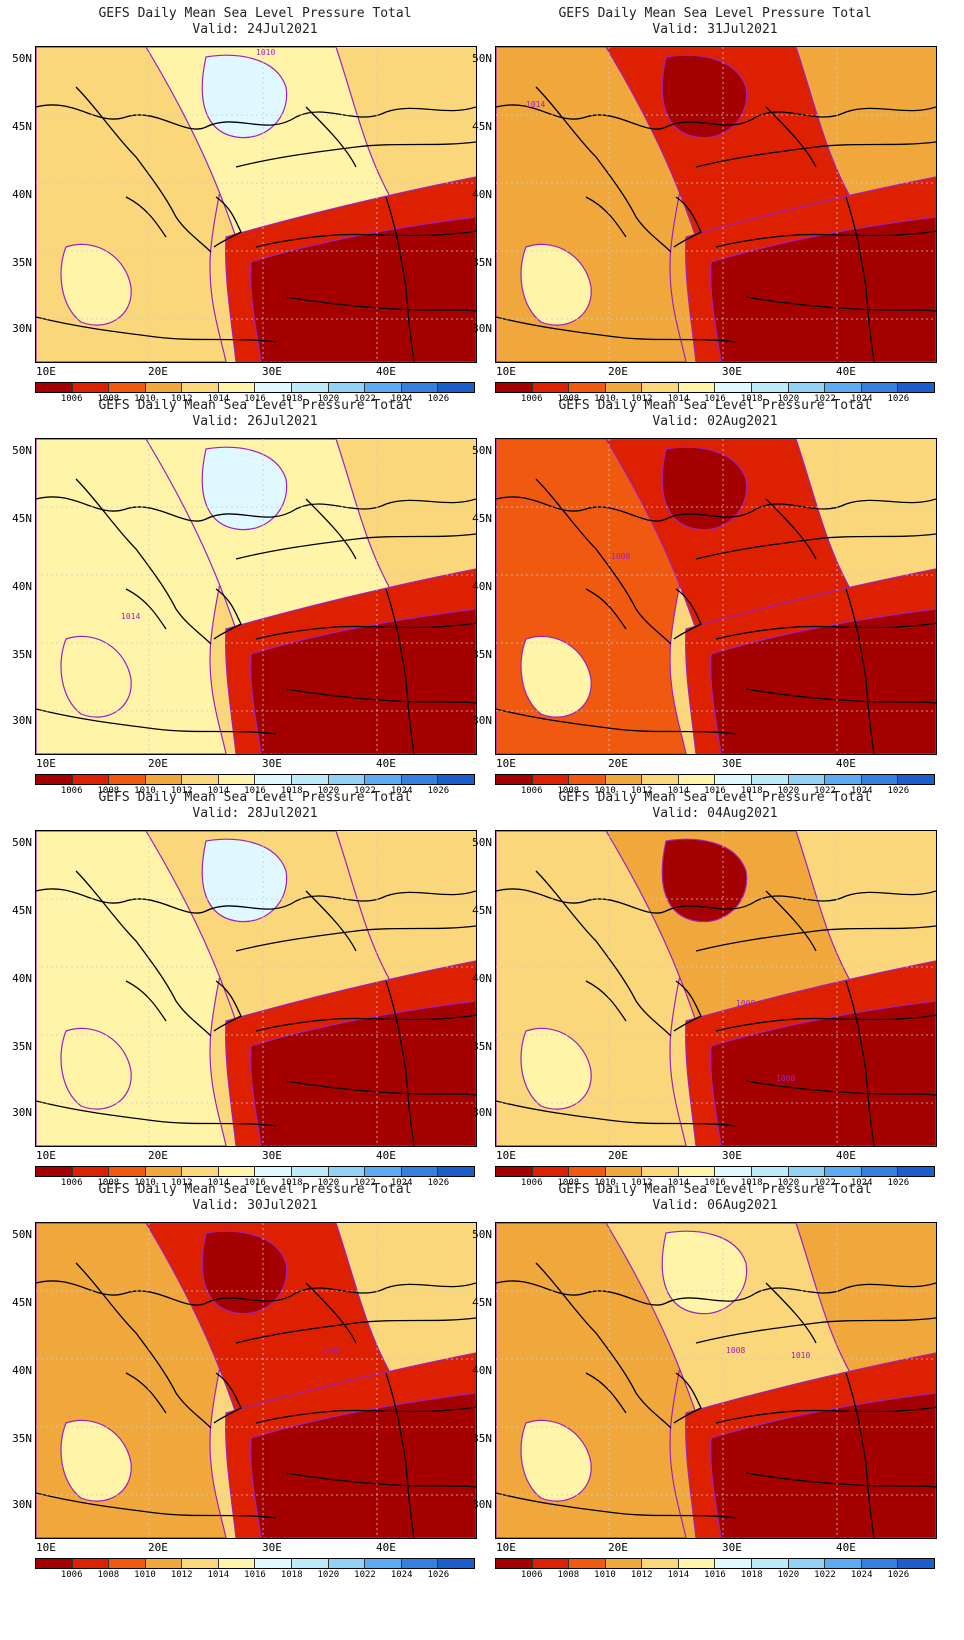 Image resolution: width=964 pixels, height=1640 pixels. What do you see at coordinates (145, 791) in the screenshot?
I see `colorbar-label: 1010` at bounding box center [145, 791].